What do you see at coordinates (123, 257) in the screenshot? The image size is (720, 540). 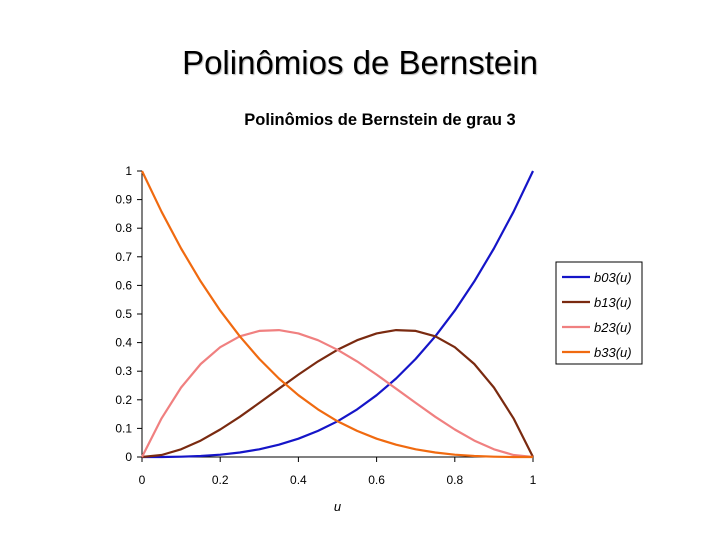 I see `y-tick-label: 0.7` at bounding box center [123, 257].